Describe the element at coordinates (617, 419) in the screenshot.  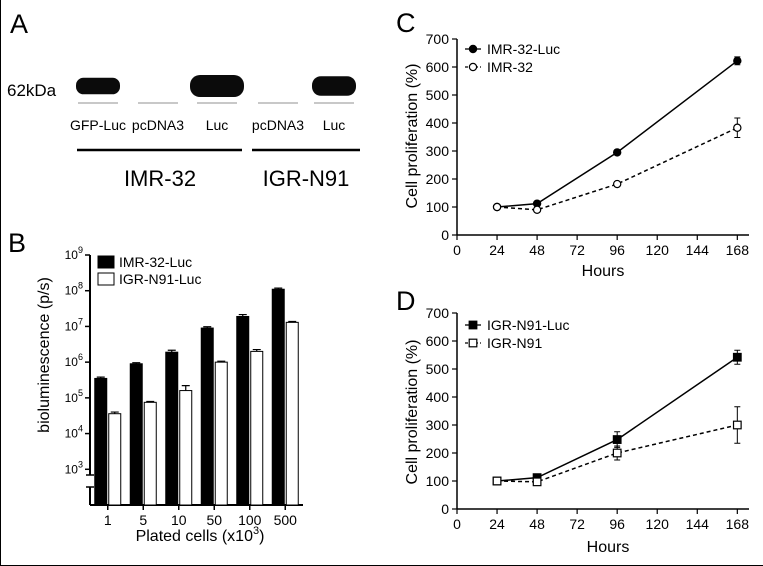
I see `panel-d-line-igr-n91-luc` at that location.